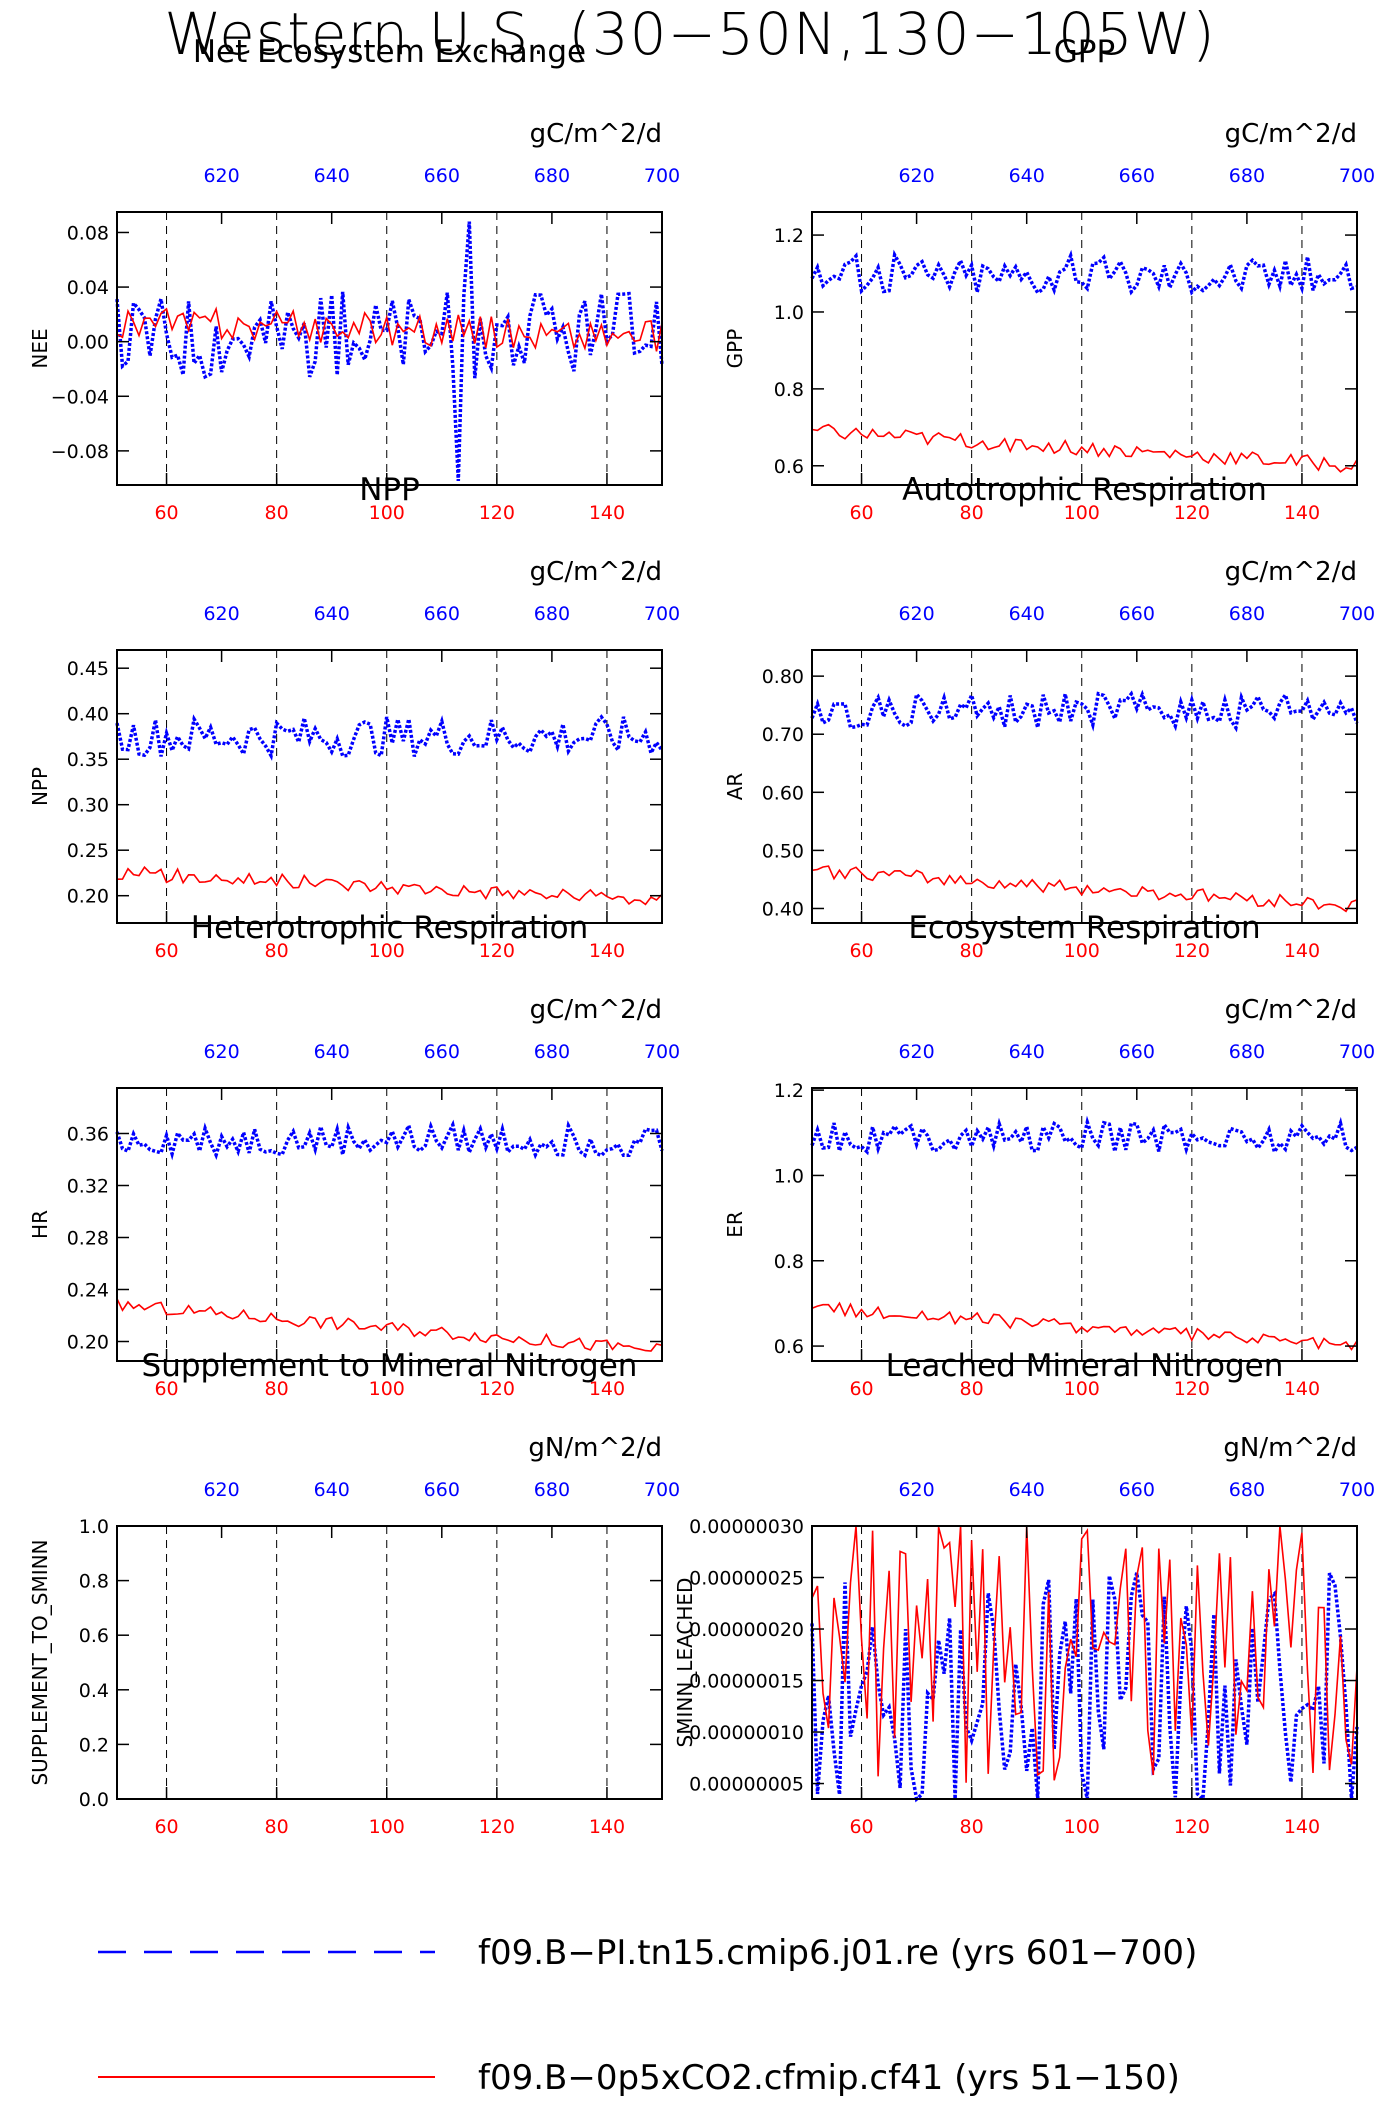 This screenshot has height=2120, width=1380. Describe the element at coordinates (40, 348) in the screenshot. I see `y-axis-label: NEE` at that location.